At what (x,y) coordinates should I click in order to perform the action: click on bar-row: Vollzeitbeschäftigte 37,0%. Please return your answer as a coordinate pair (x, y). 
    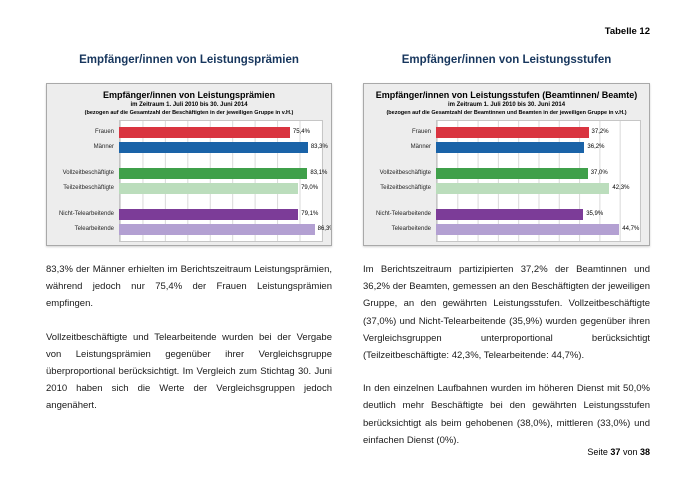
    Looking at the image, I should click on (506, 173).